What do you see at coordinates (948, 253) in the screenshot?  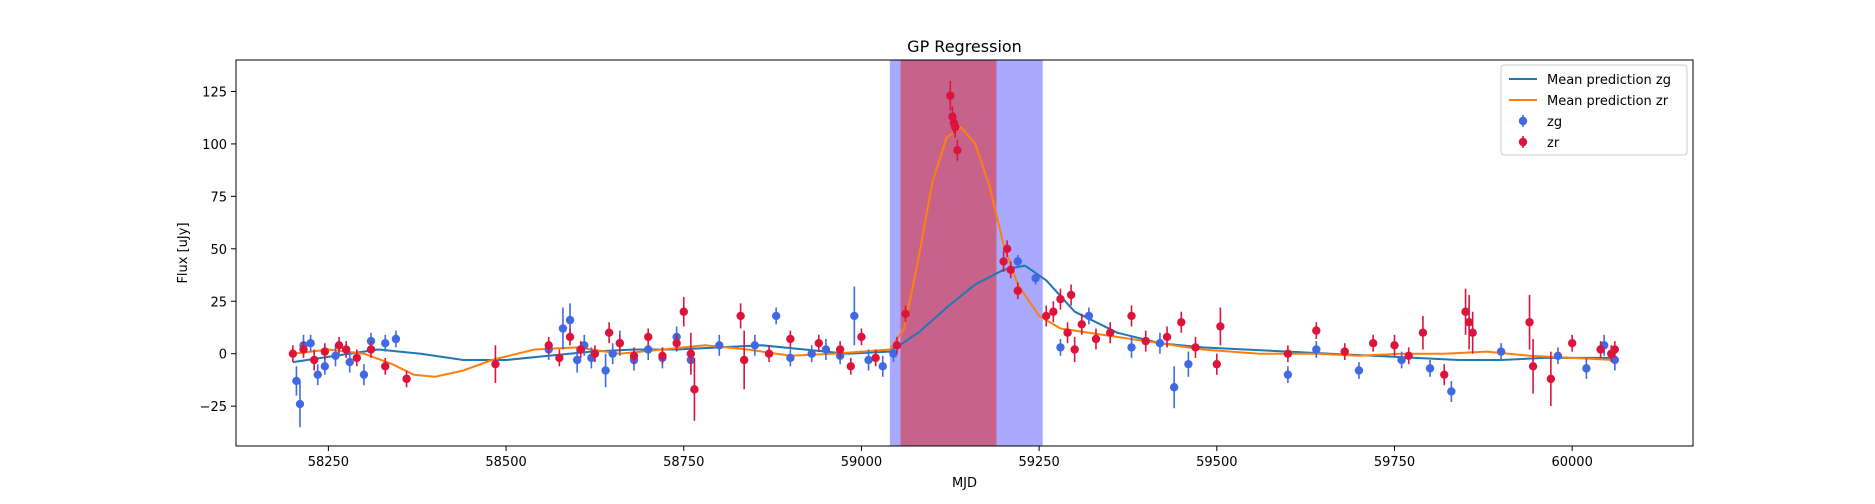 I see `band-zr` at bounding box center [948, 253].